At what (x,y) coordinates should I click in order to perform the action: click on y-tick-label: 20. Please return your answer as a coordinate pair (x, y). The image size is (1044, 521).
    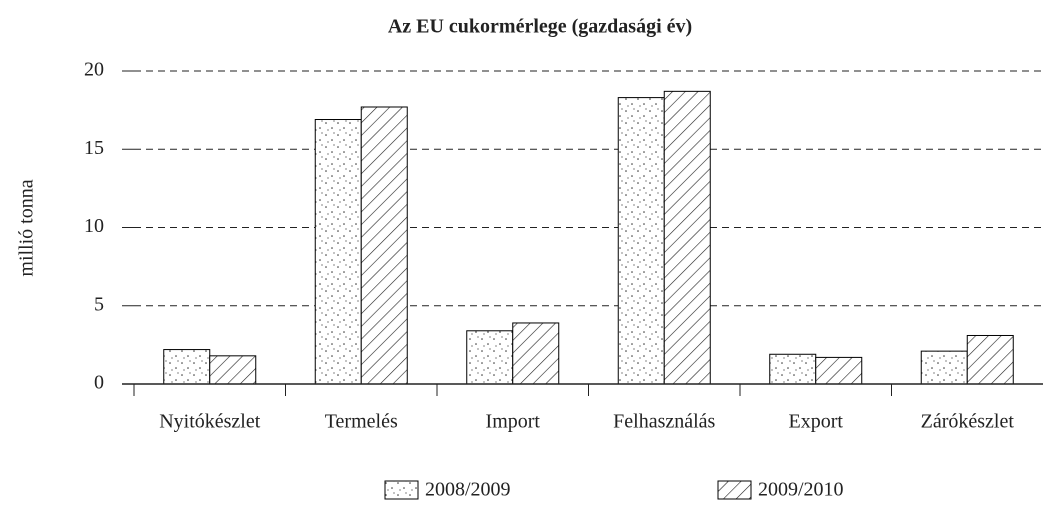
    Looking at the image, I should click on (94, 70).